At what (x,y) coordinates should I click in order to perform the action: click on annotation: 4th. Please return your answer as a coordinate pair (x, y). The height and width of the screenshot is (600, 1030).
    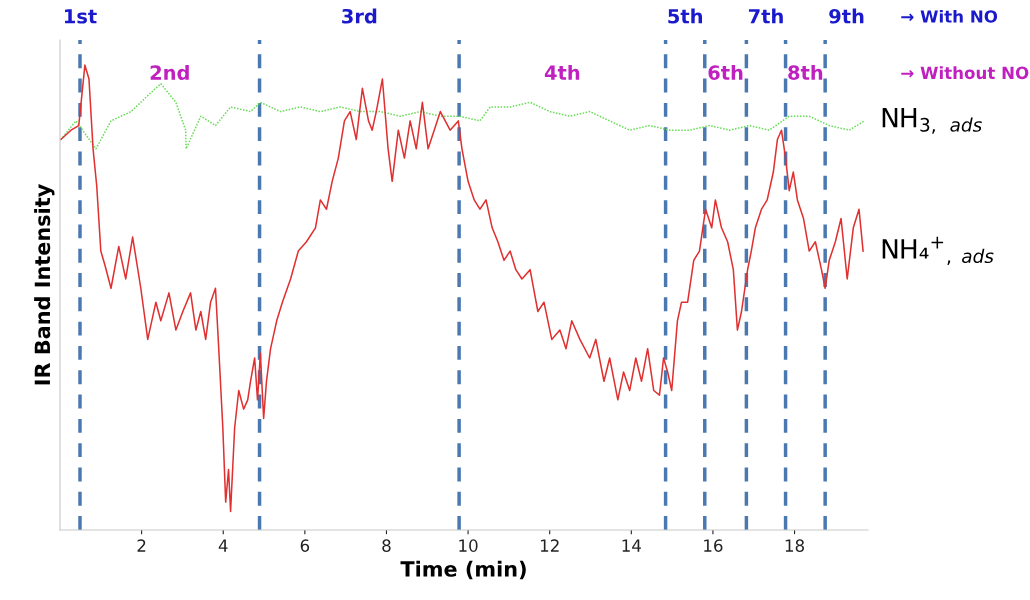
    Looking at the image, I should click on (562, 72).